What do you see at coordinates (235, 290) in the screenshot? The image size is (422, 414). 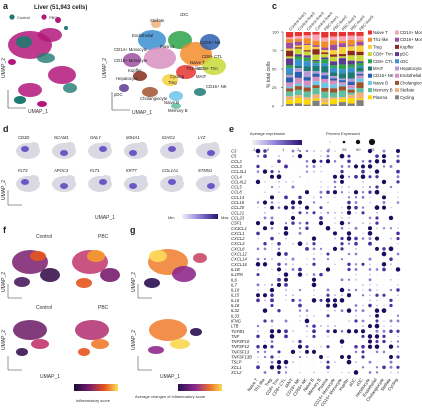 I see `dotplot-gene-label: IL10` at bounding box center [235, 290].